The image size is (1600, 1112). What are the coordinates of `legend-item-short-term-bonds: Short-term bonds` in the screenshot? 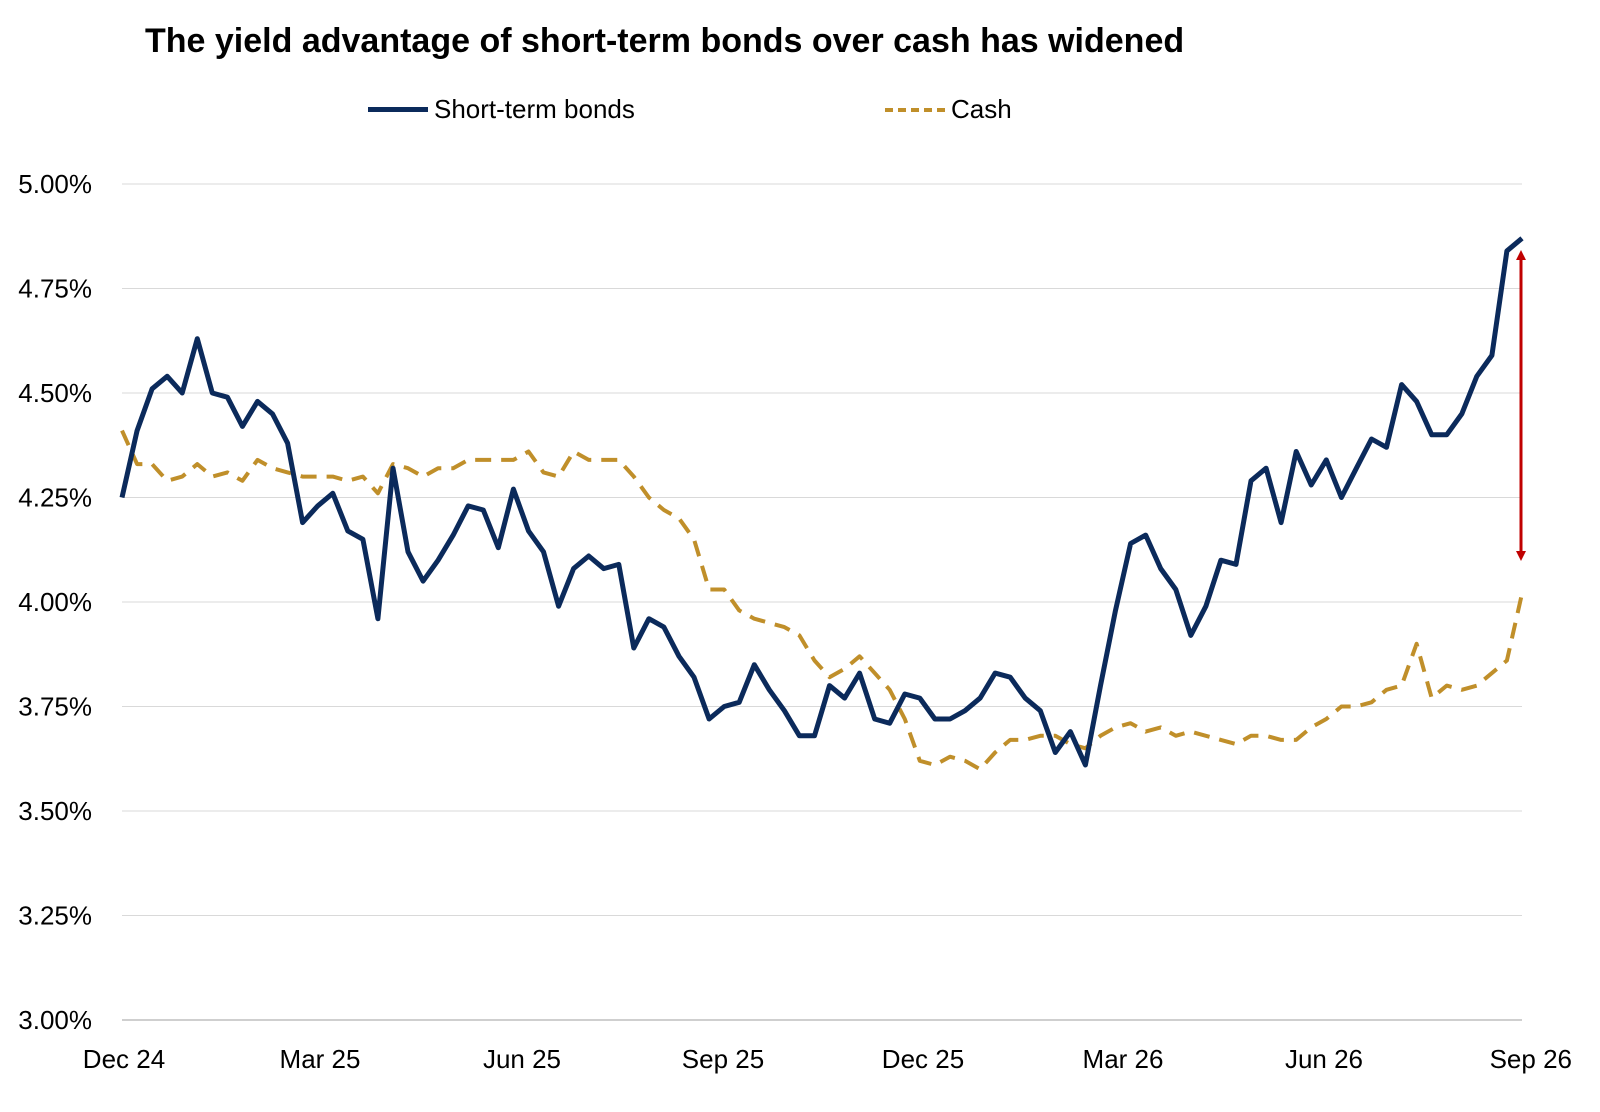 It's located at (501, 109).